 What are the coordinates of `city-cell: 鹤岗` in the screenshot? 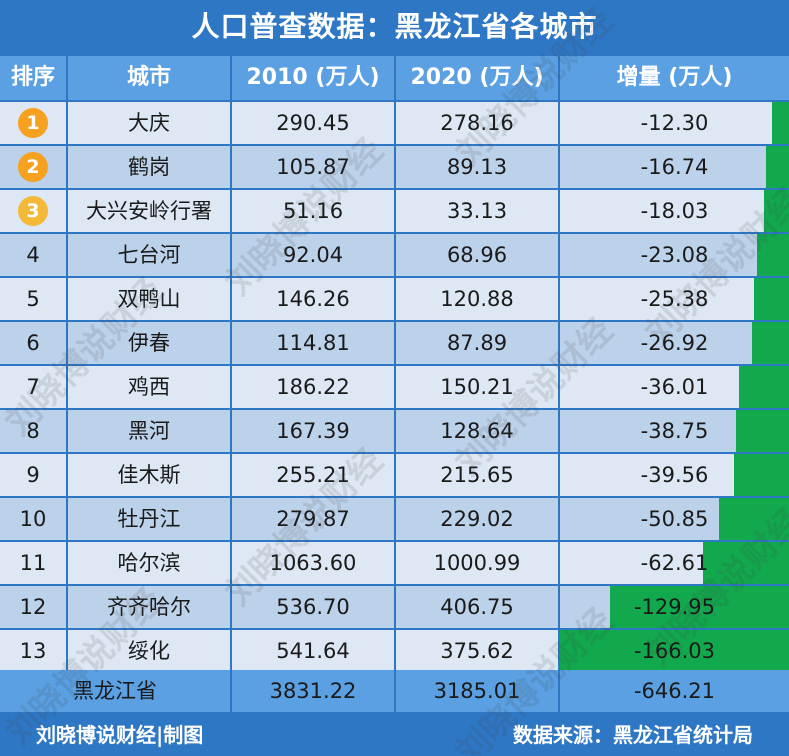 It's located at (149, 167).